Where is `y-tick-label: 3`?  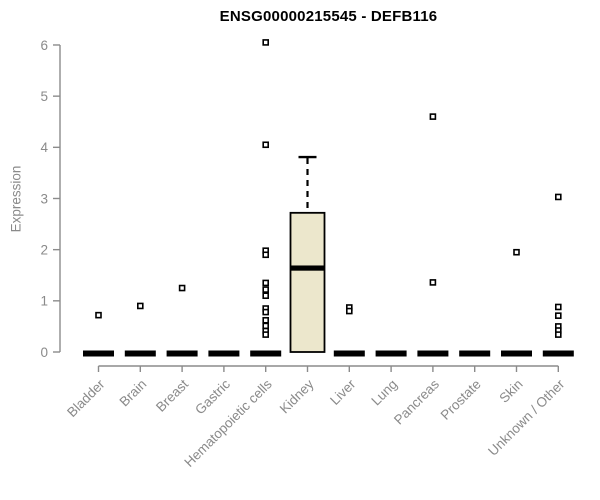 y-tick-label: 3 is located at coordinates (44, 198).